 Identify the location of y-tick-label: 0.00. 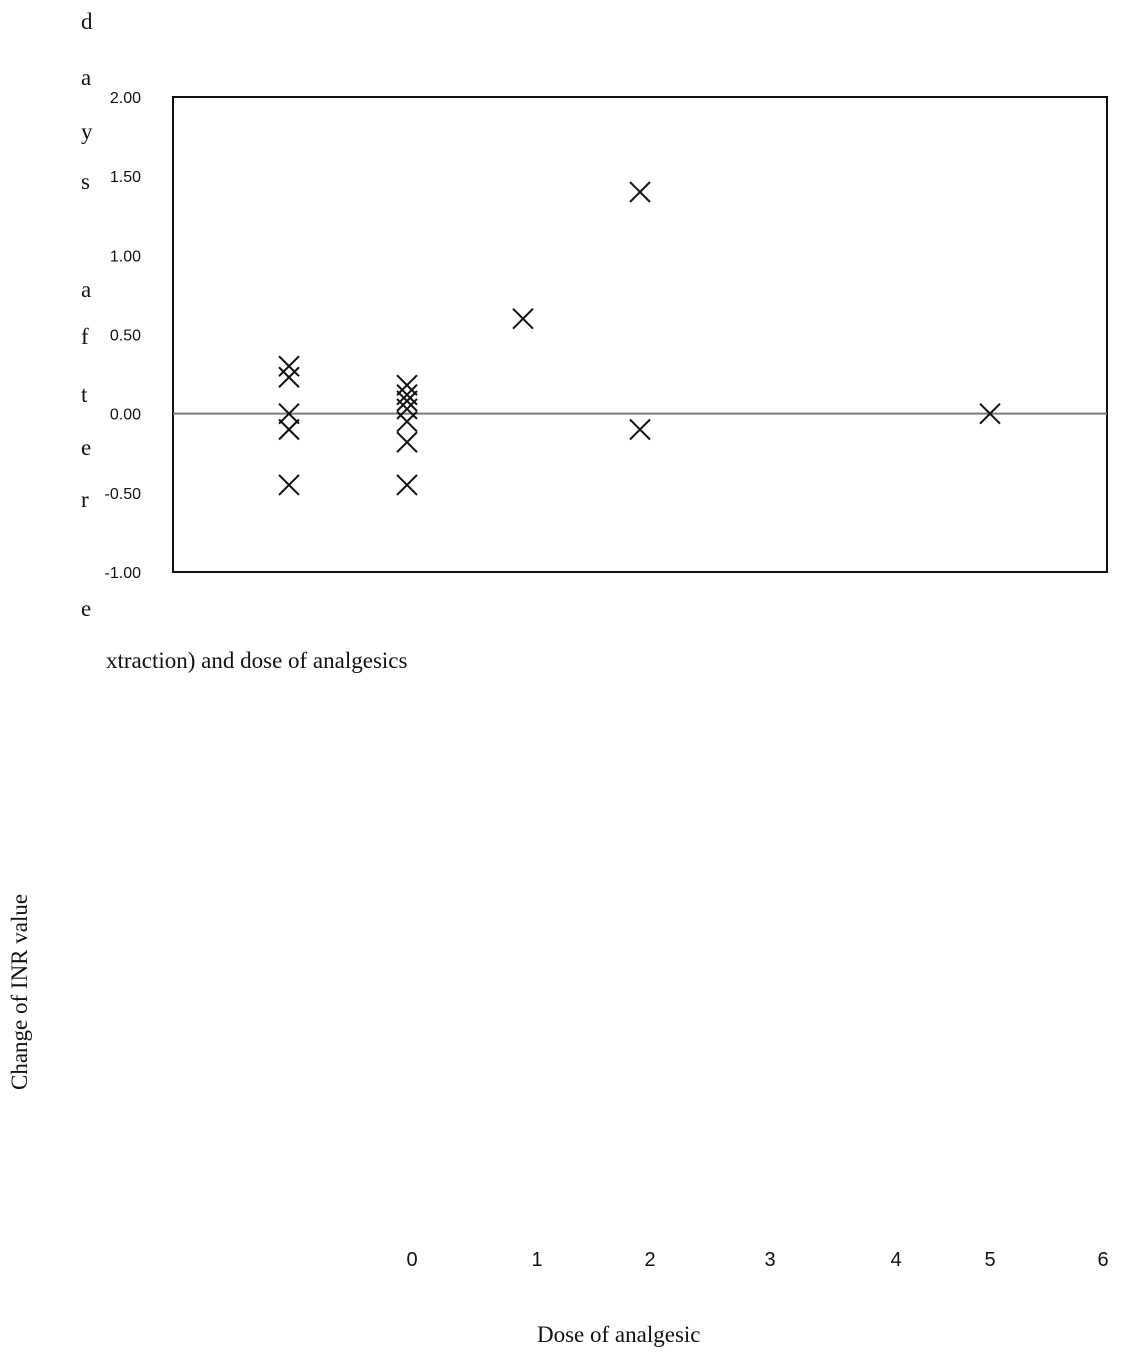
(125, 415).